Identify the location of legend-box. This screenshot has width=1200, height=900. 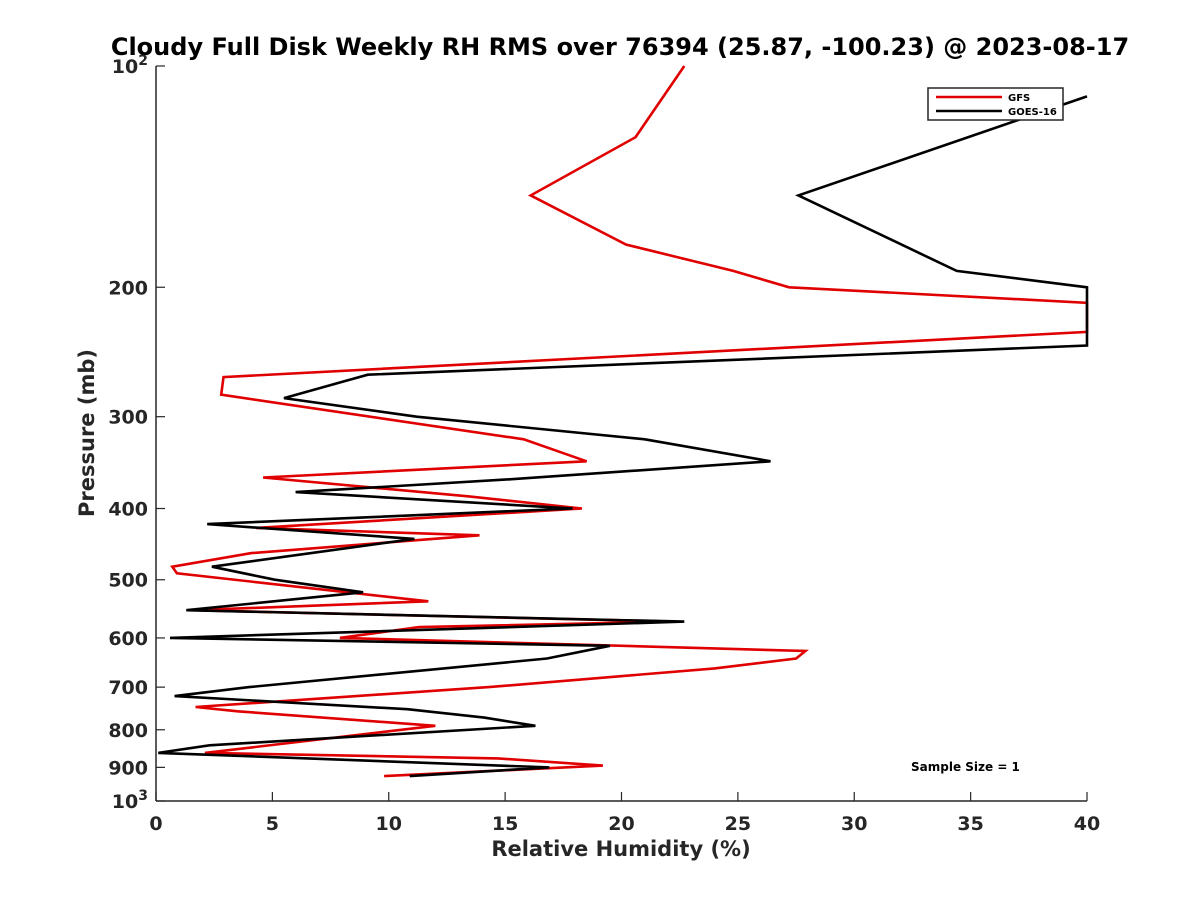
(995, 104).